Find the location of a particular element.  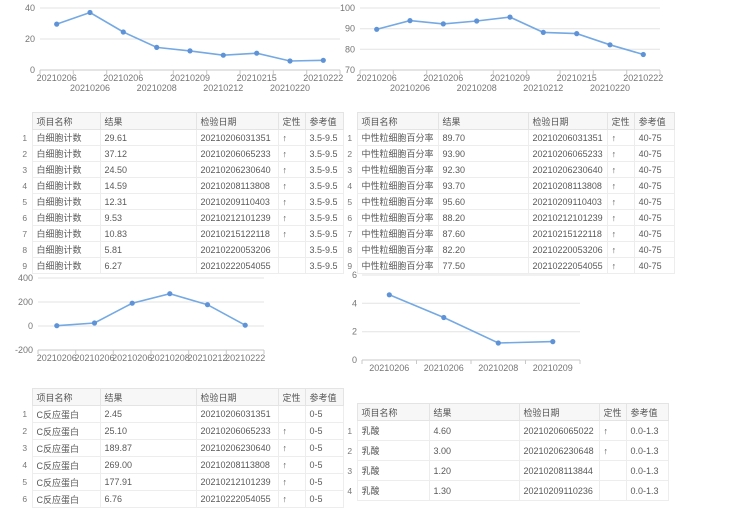

cell-test-date: 20210209110236 is located at coordinates (559, 490).